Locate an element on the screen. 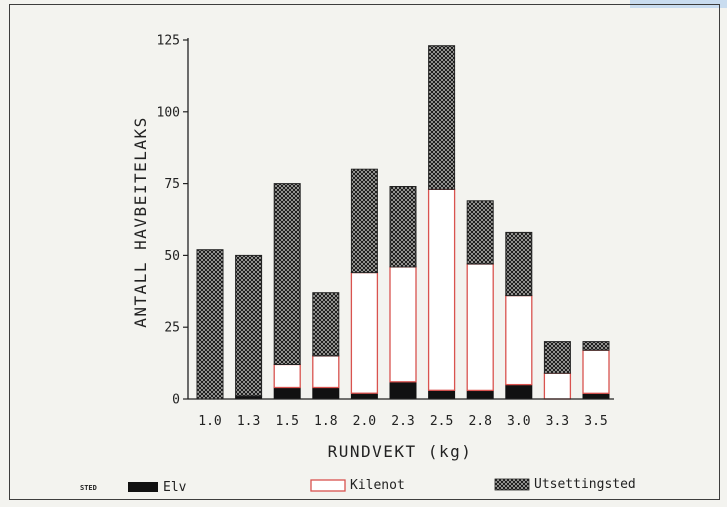 The height and width of the screenshot is (507, 727). x-tick-label: 2.3 is located at coordinates (402, 421).